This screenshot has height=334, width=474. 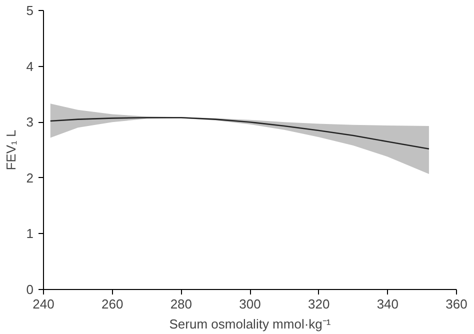 What do you see at coordinates (10, 150) in the screenshot?
I see `y-axis-title: FEV₁ L` at bounding box center [10, 150].